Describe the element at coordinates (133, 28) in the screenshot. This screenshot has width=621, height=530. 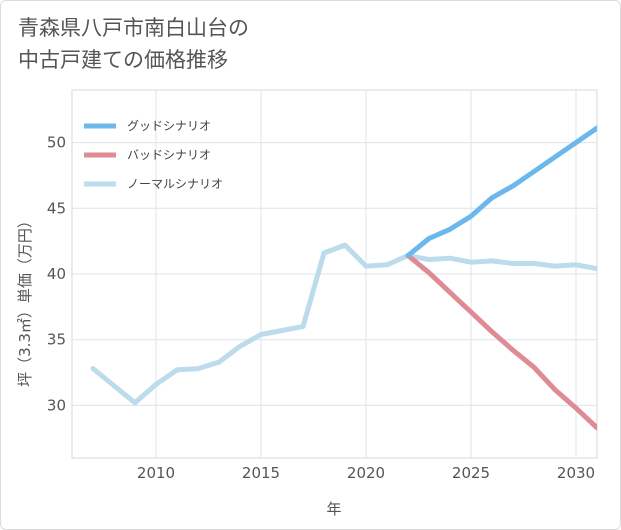
I see `chart-title-line-1: 青森県八戸市南白山台の` at that location.